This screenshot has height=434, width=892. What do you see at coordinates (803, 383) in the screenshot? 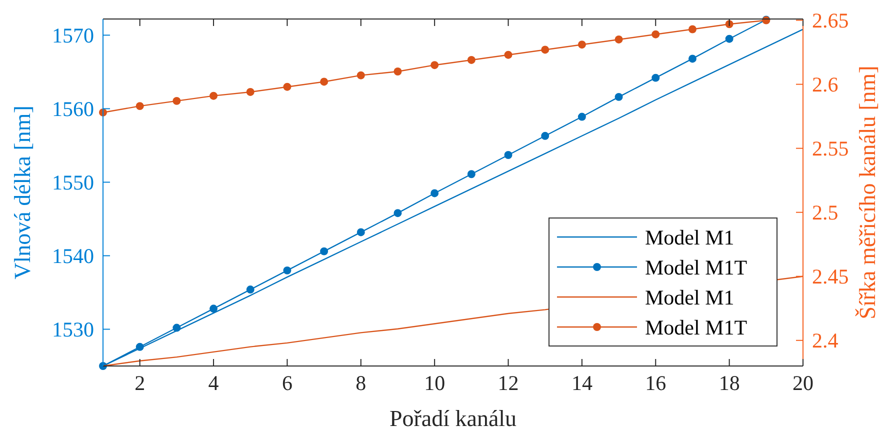
I see `x-tick-label: 20` at bounding box center [803, 383].